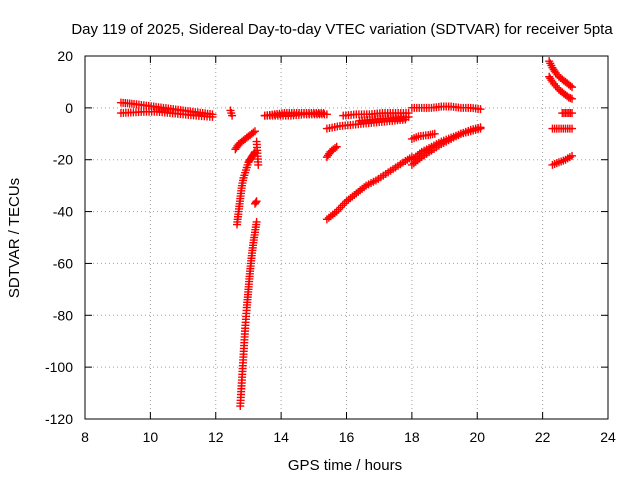 Image resolution: width=640 pixels, height=480 pixels. What do you see at coordinates (216, 437) in the screenshot?
I see `x-tick-label: 12` at bounding box center [216, 437].